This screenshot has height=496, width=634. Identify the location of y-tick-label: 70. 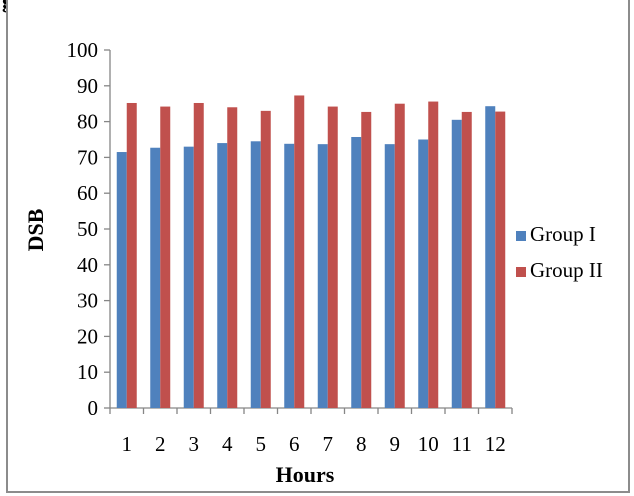
(87, 157).